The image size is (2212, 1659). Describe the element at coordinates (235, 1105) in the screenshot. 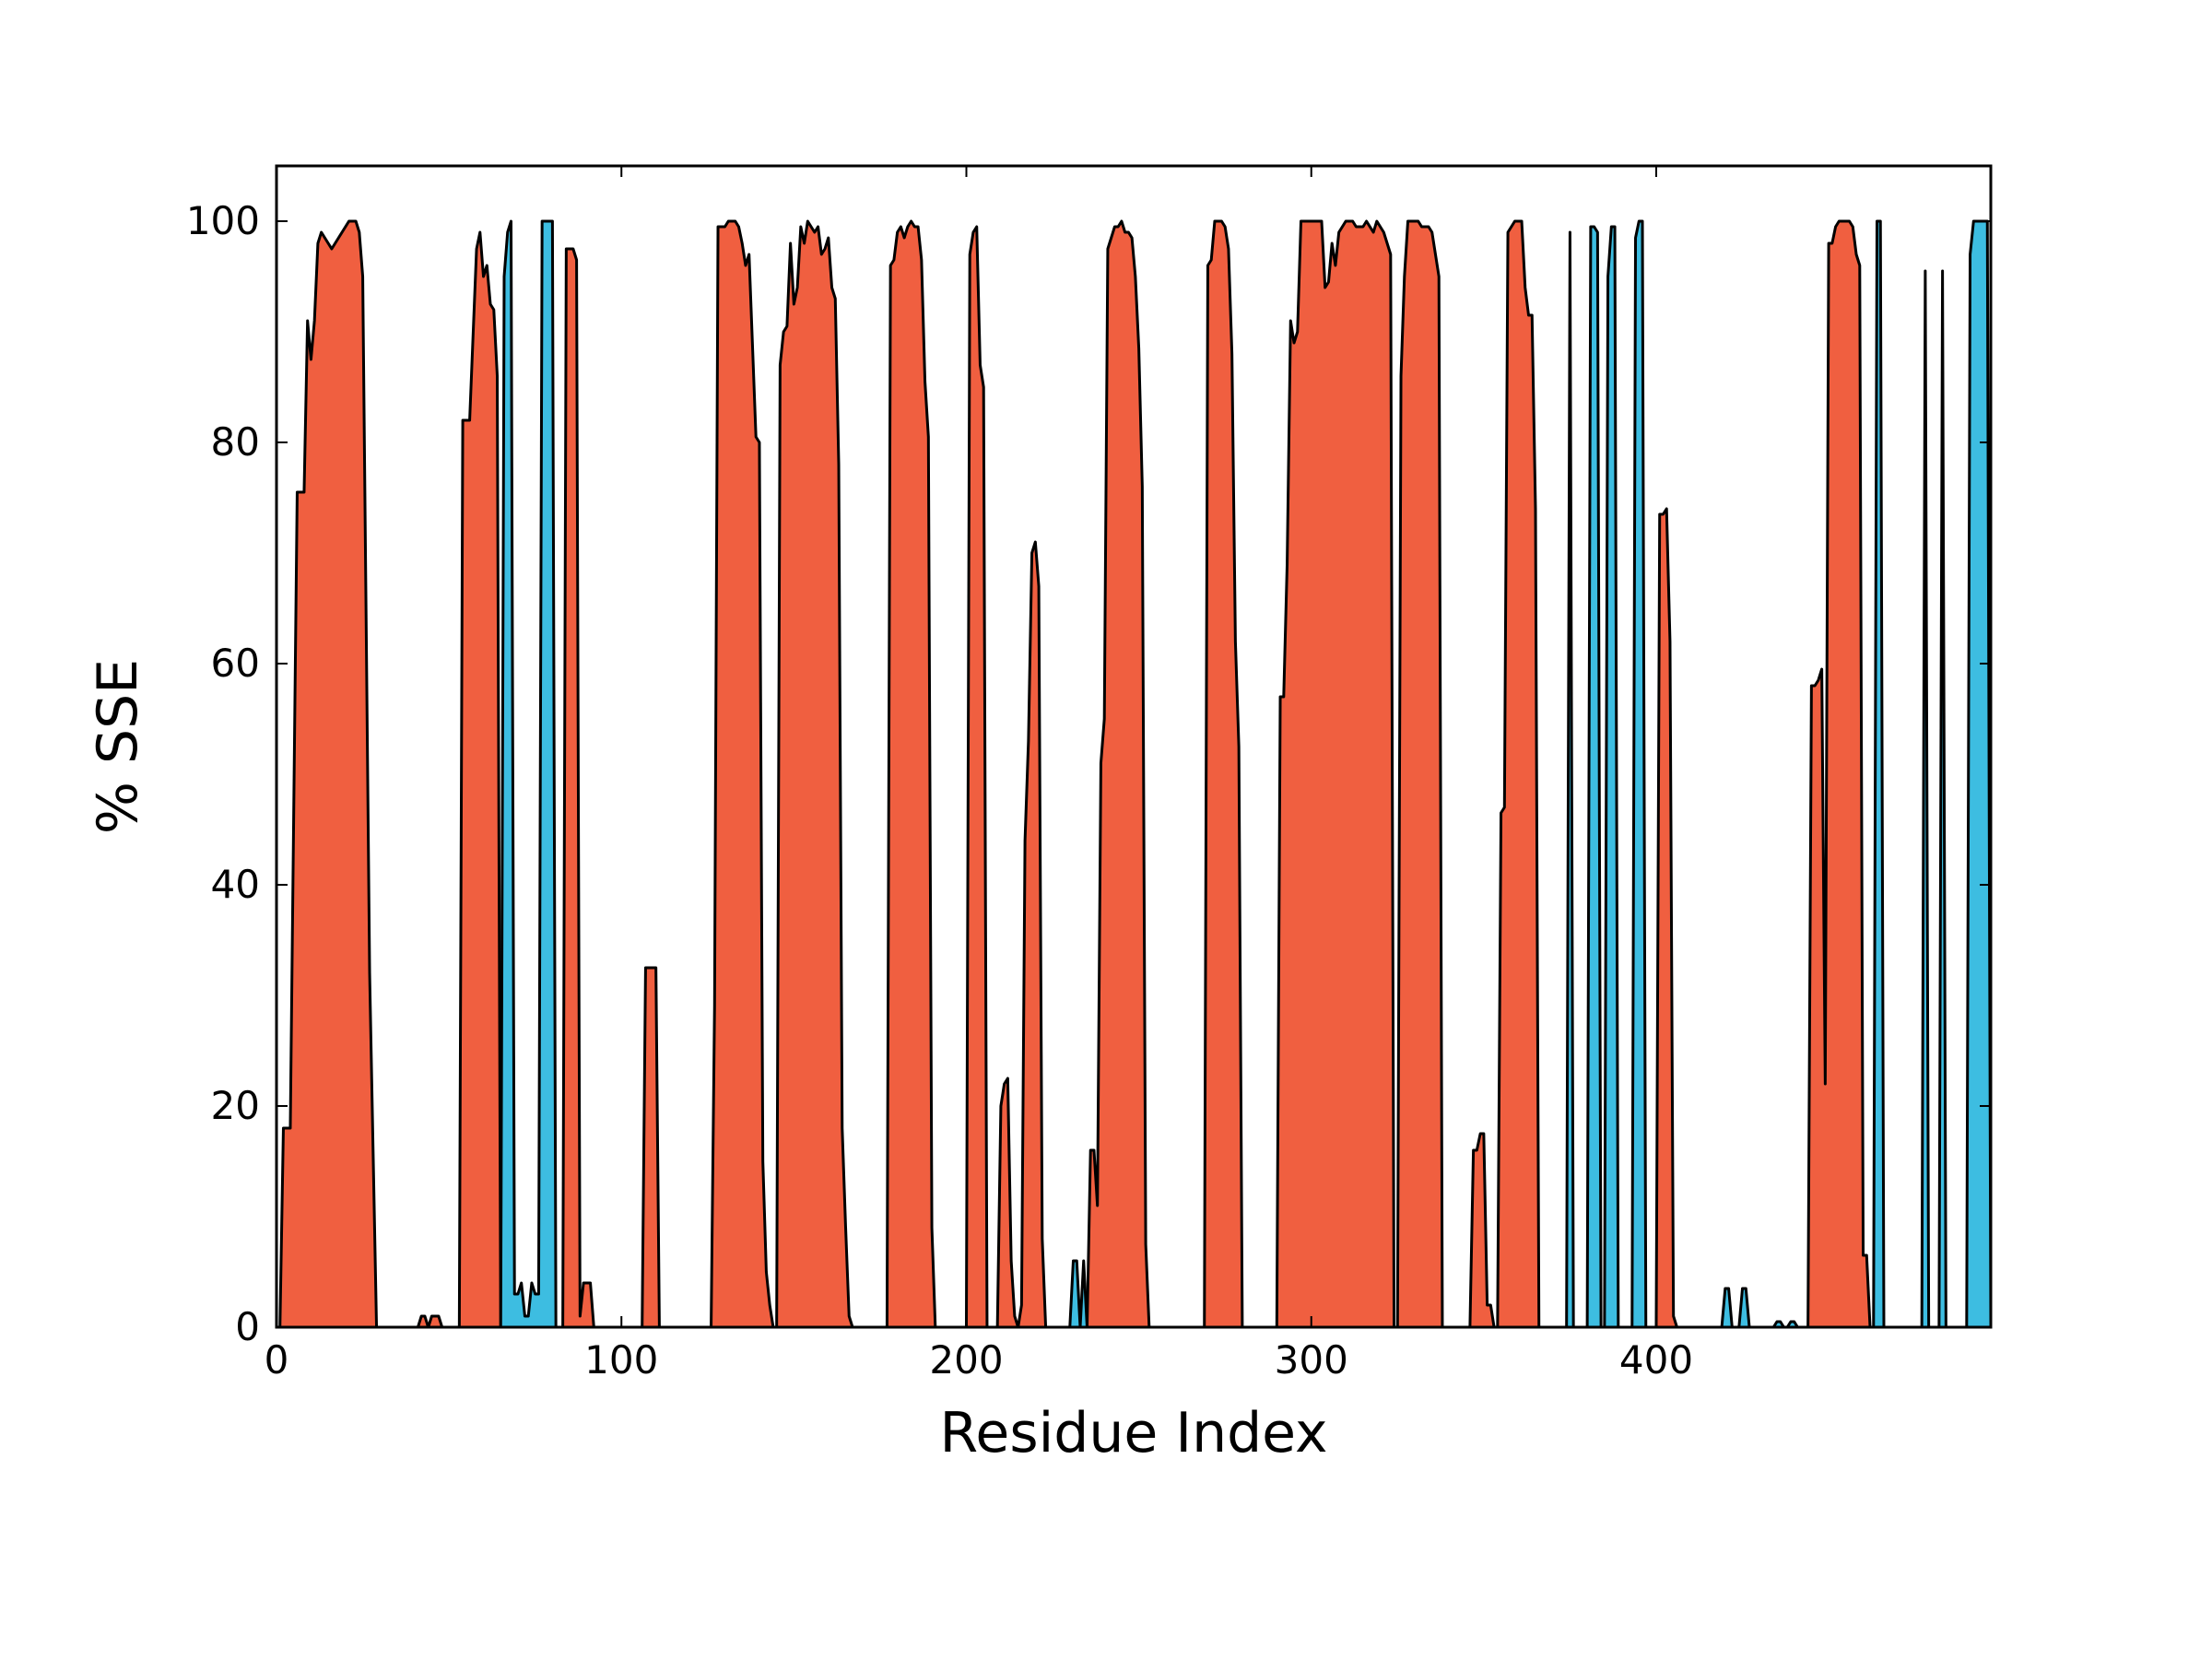

I see `y-tick-label-20: 20` at that location.